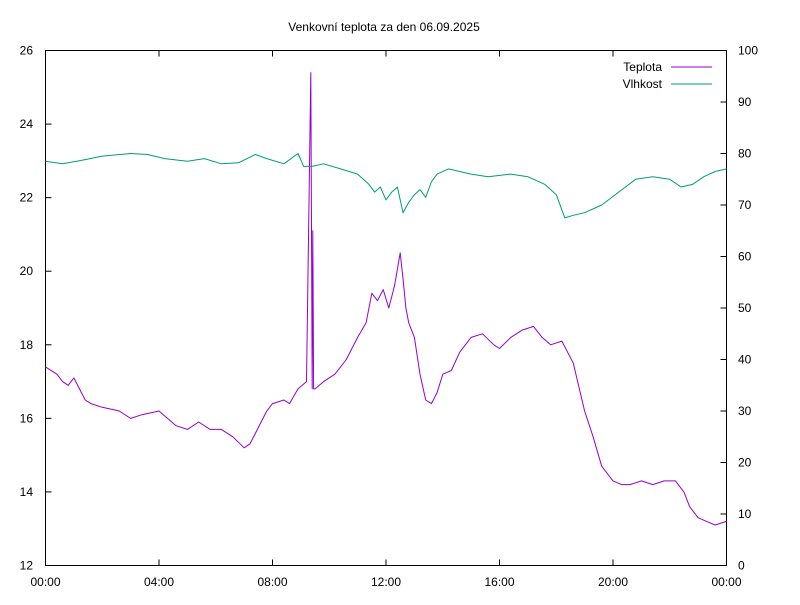 The image size is (800, 605). Describe the element at coordinates (499, 582) in the screenshot. I see `x-tick-label: 16:00` at that location.